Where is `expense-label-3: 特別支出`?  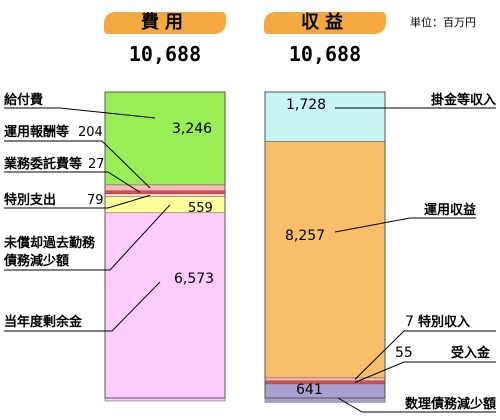 expense-label-3: 特別支出 is located at coordinates (30, 200).